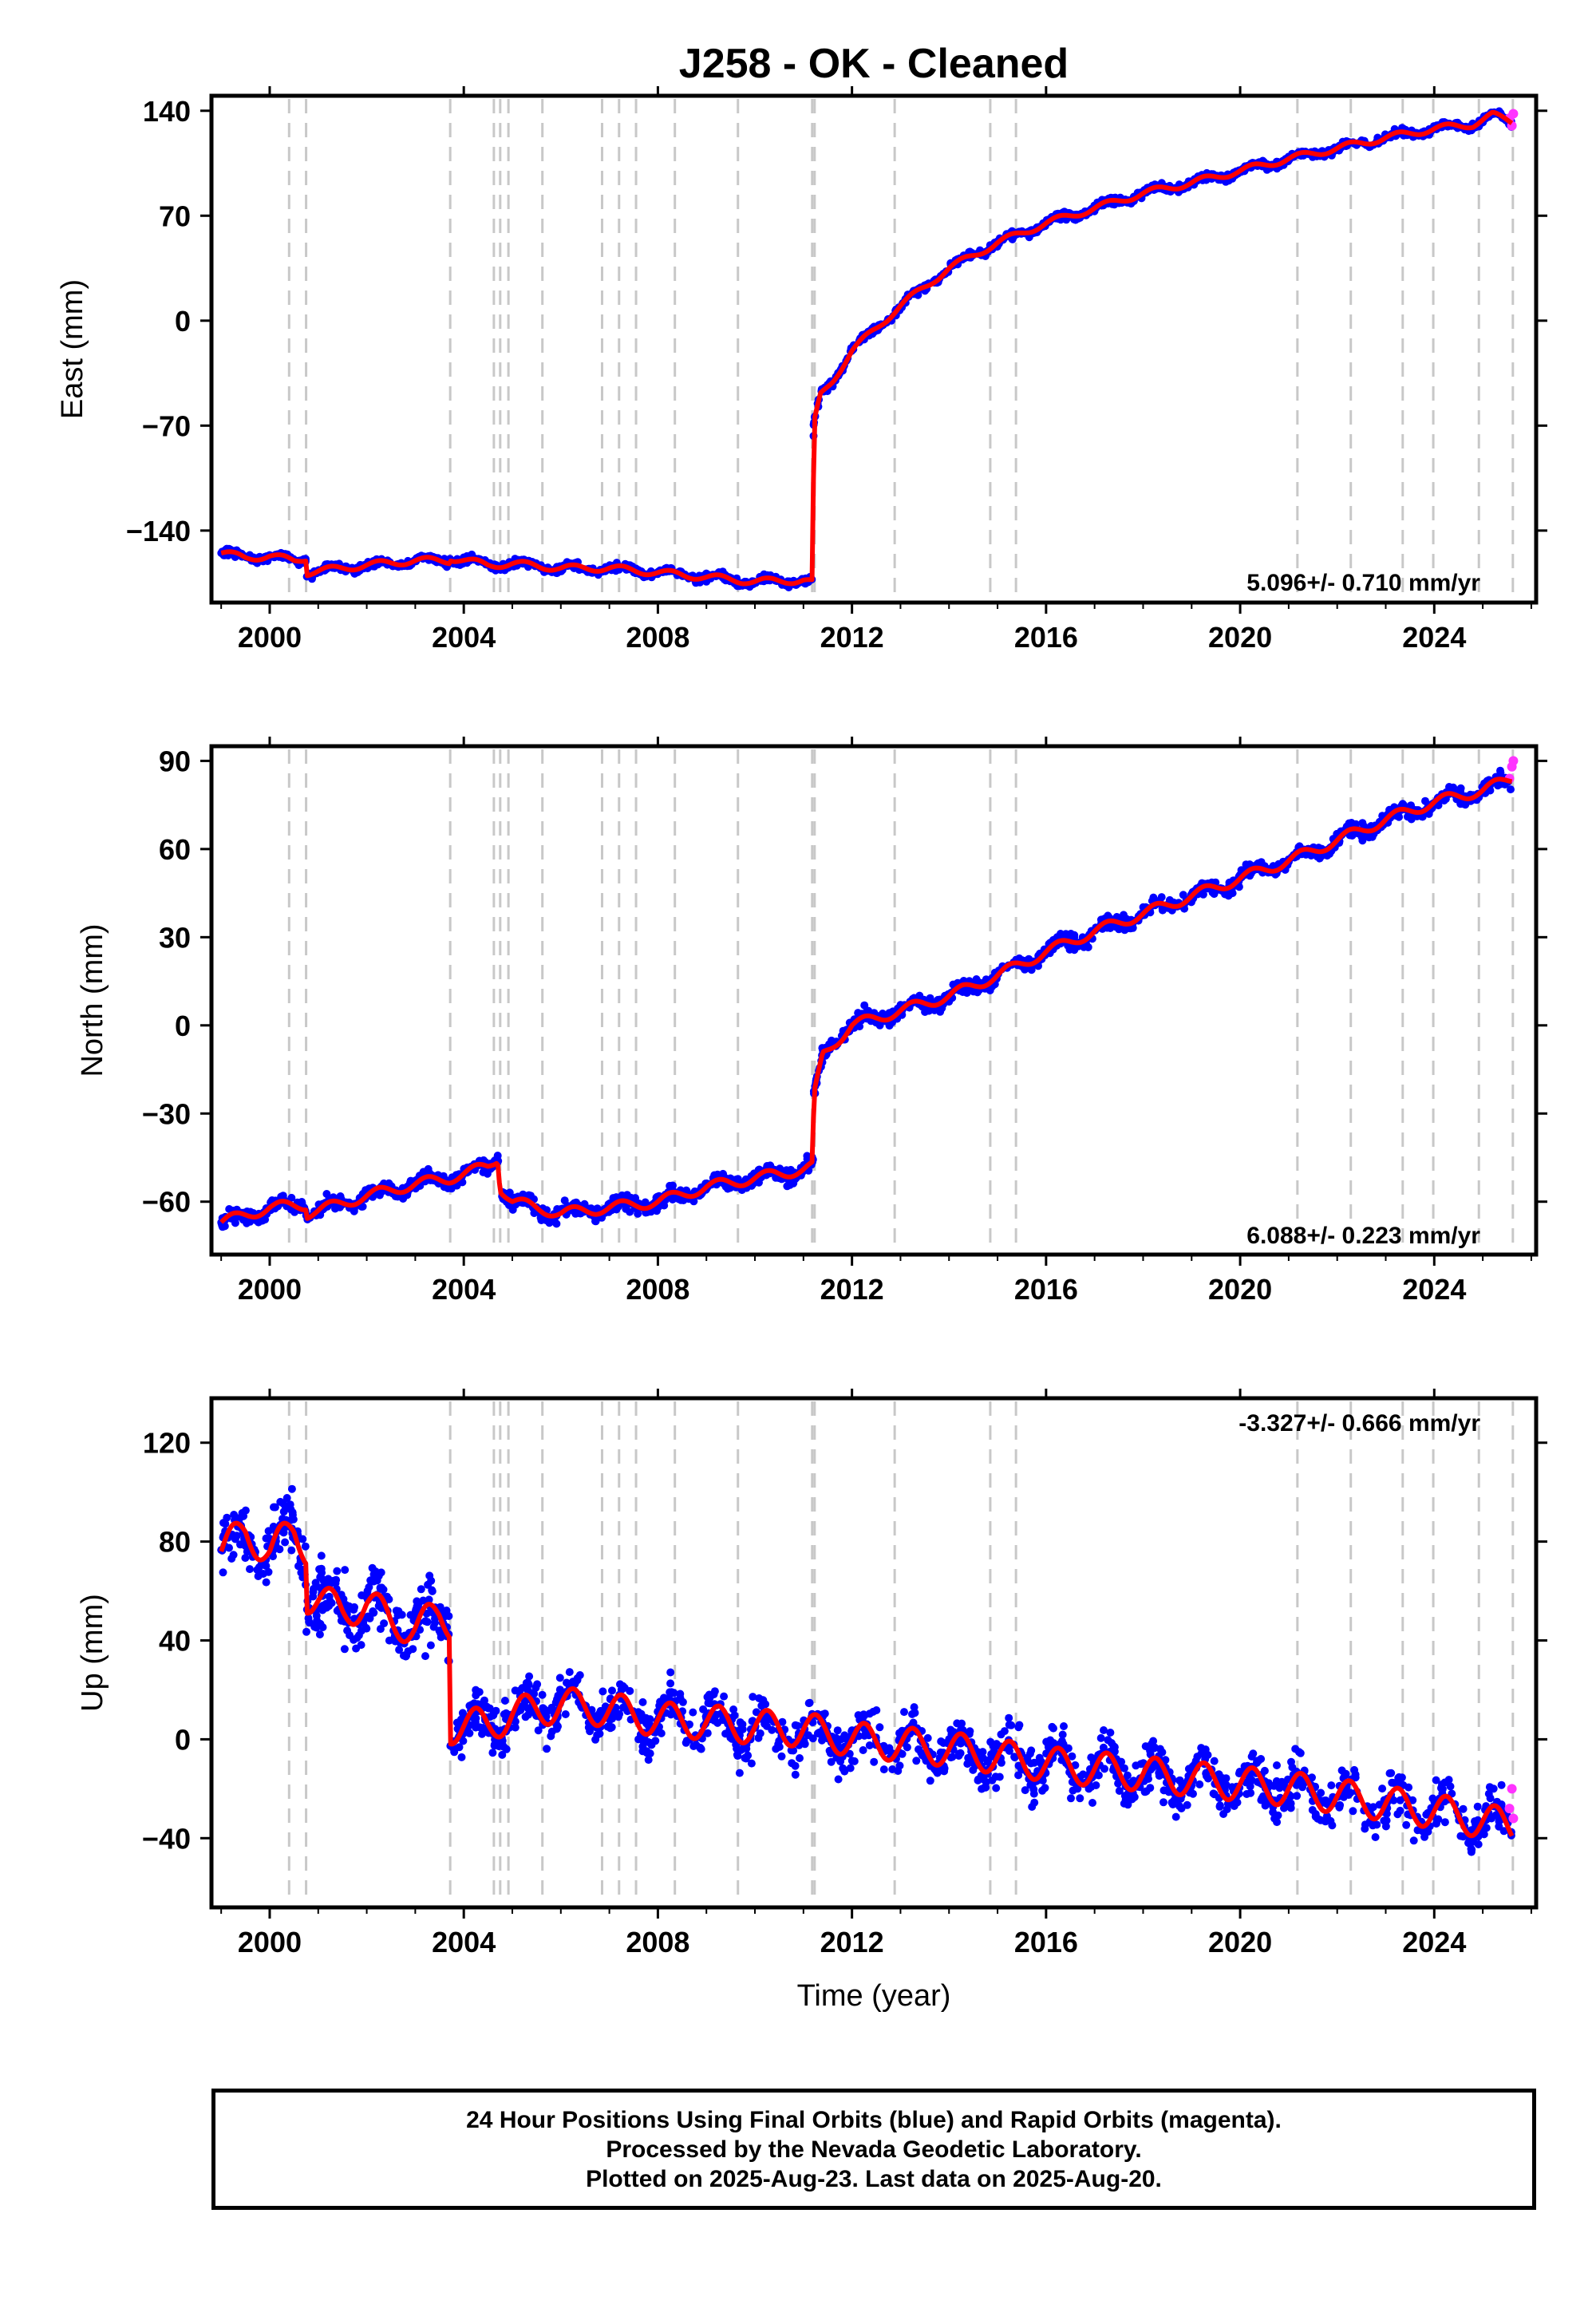 Image resolution: width=1596 pixels, height=2316 pixels. What do you see at coordinates (166, 1202) in the screenshot?
I see `y-tick-label: −60` at bounding box center [166, 1202].